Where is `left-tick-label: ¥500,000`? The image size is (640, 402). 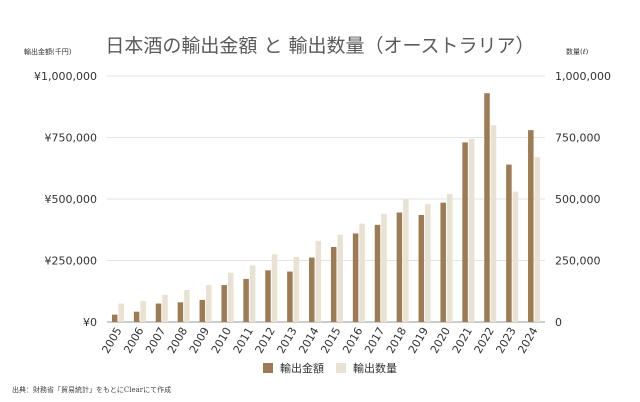
left-tick-label: ¥500,000 is located at coordinates (71, 199).